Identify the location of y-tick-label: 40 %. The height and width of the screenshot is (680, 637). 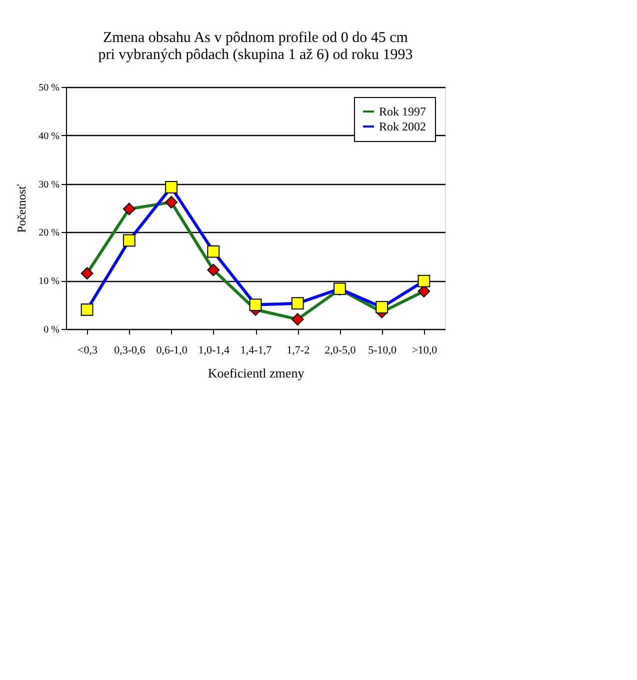
(49, 136).